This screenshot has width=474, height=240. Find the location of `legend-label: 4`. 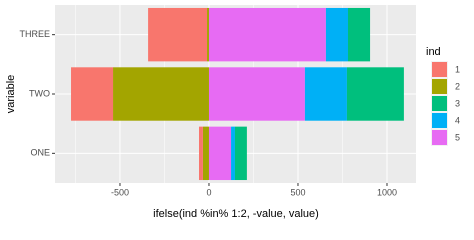

legend-label: 4 is located at coordinates (457, 120).